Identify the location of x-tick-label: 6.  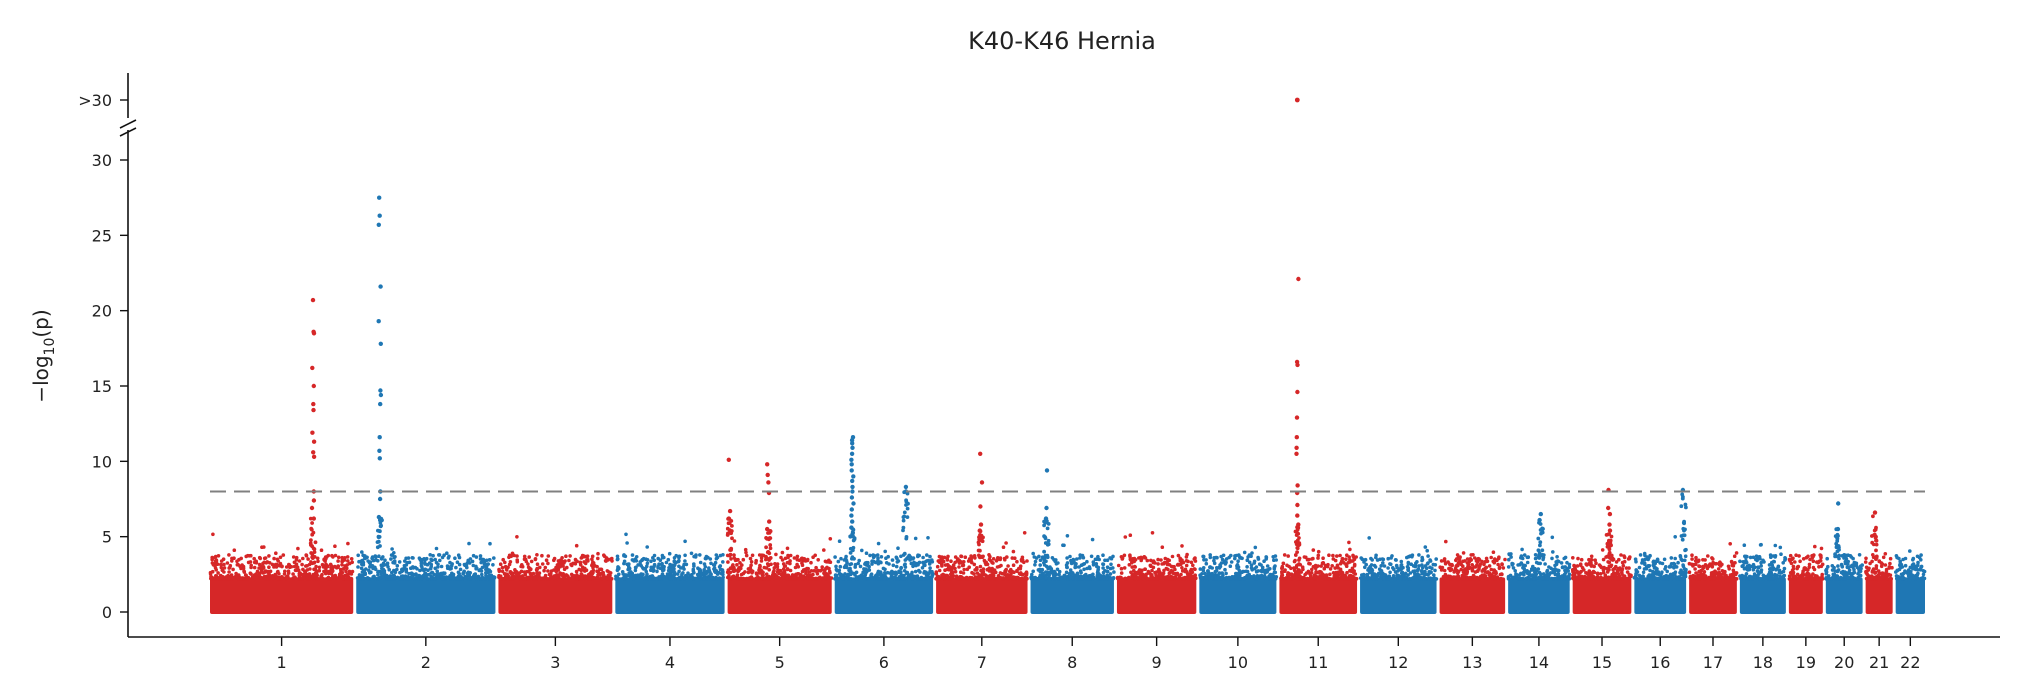
(884, 662).